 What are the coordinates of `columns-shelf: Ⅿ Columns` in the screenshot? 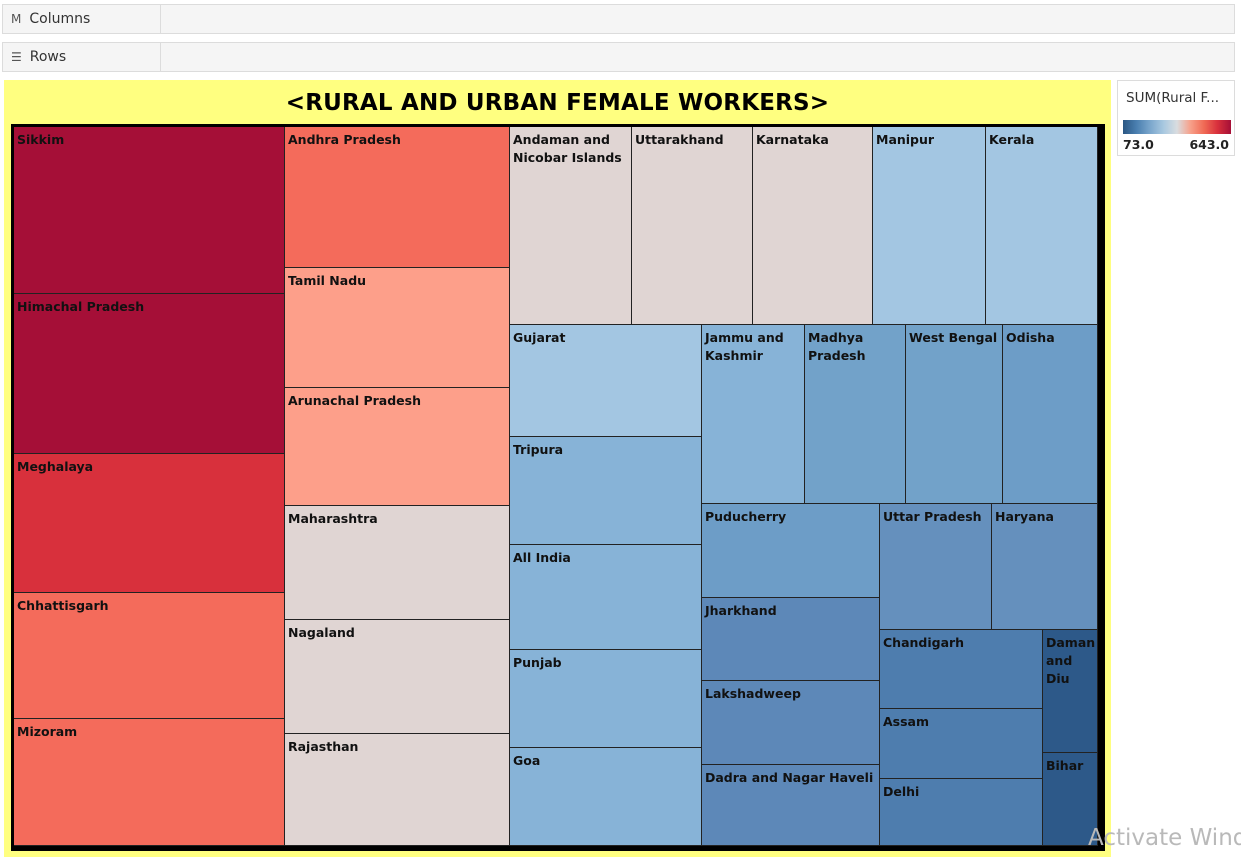 It's located at (618, 19).